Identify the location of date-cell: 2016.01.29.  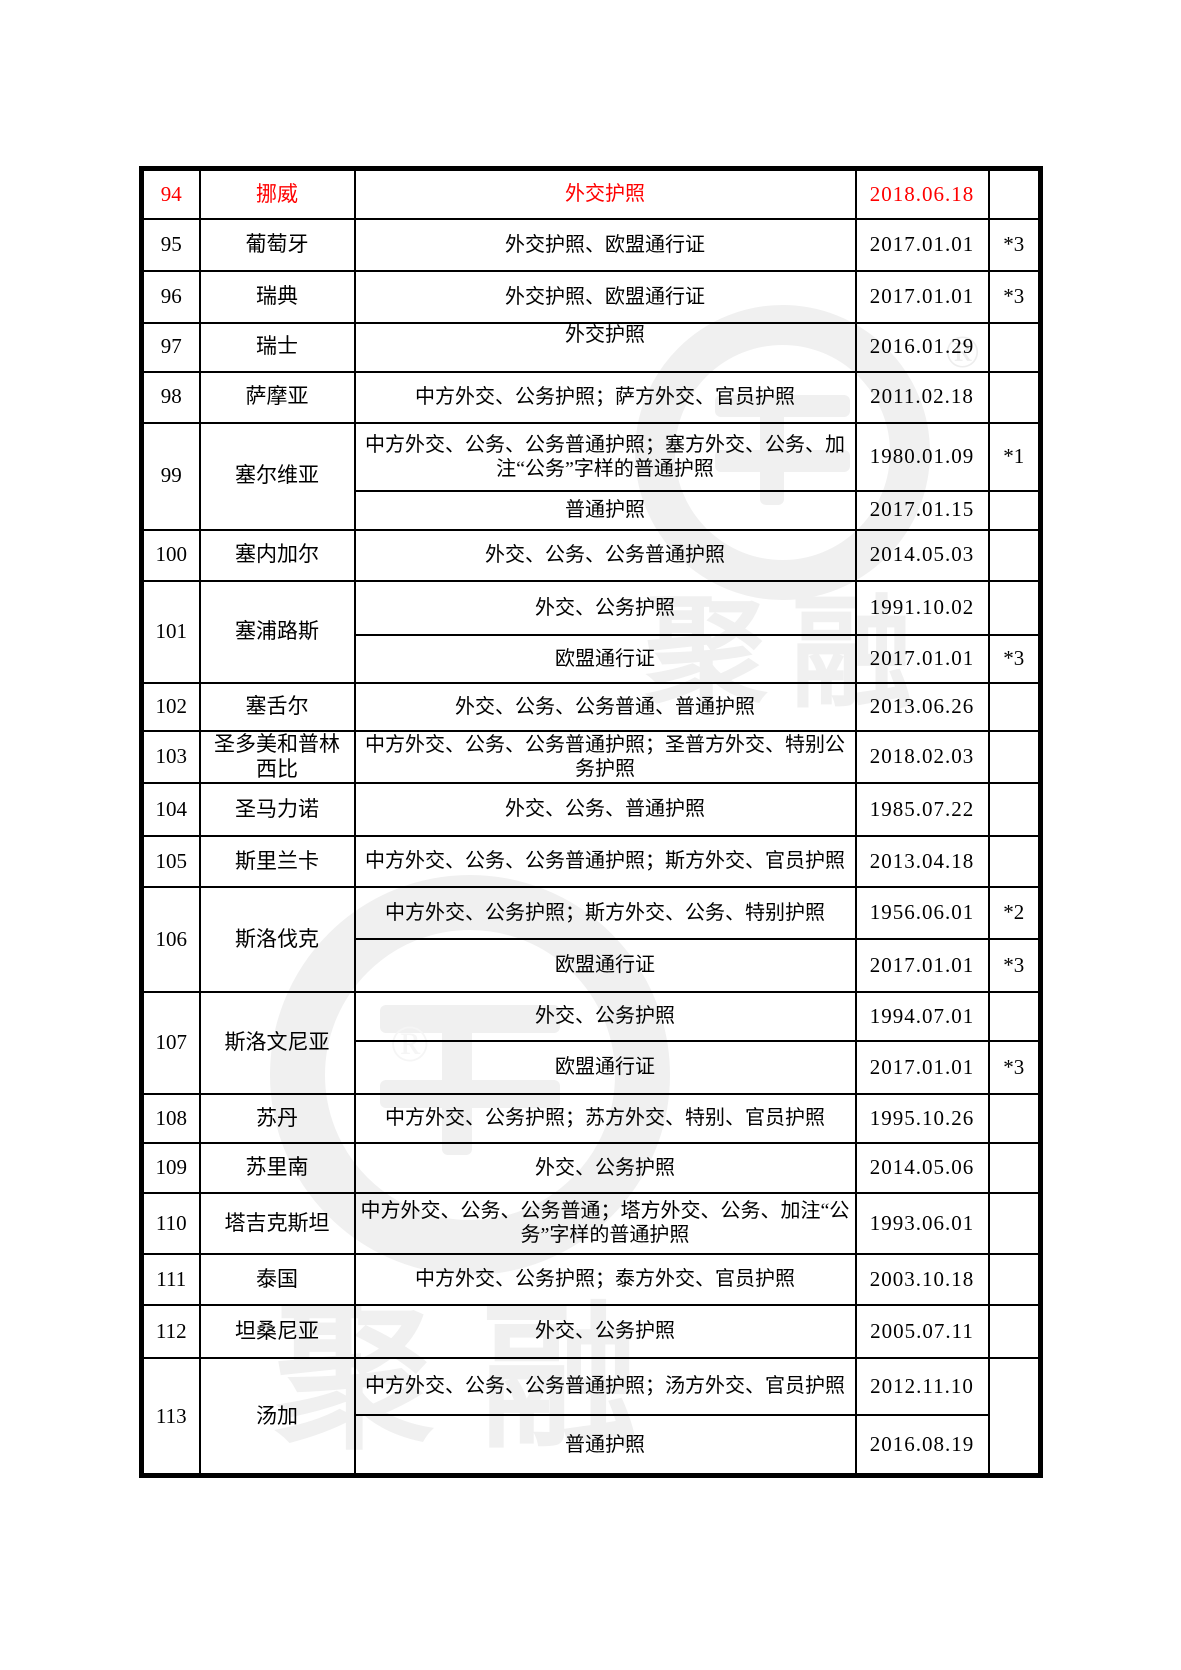
(922, 347).